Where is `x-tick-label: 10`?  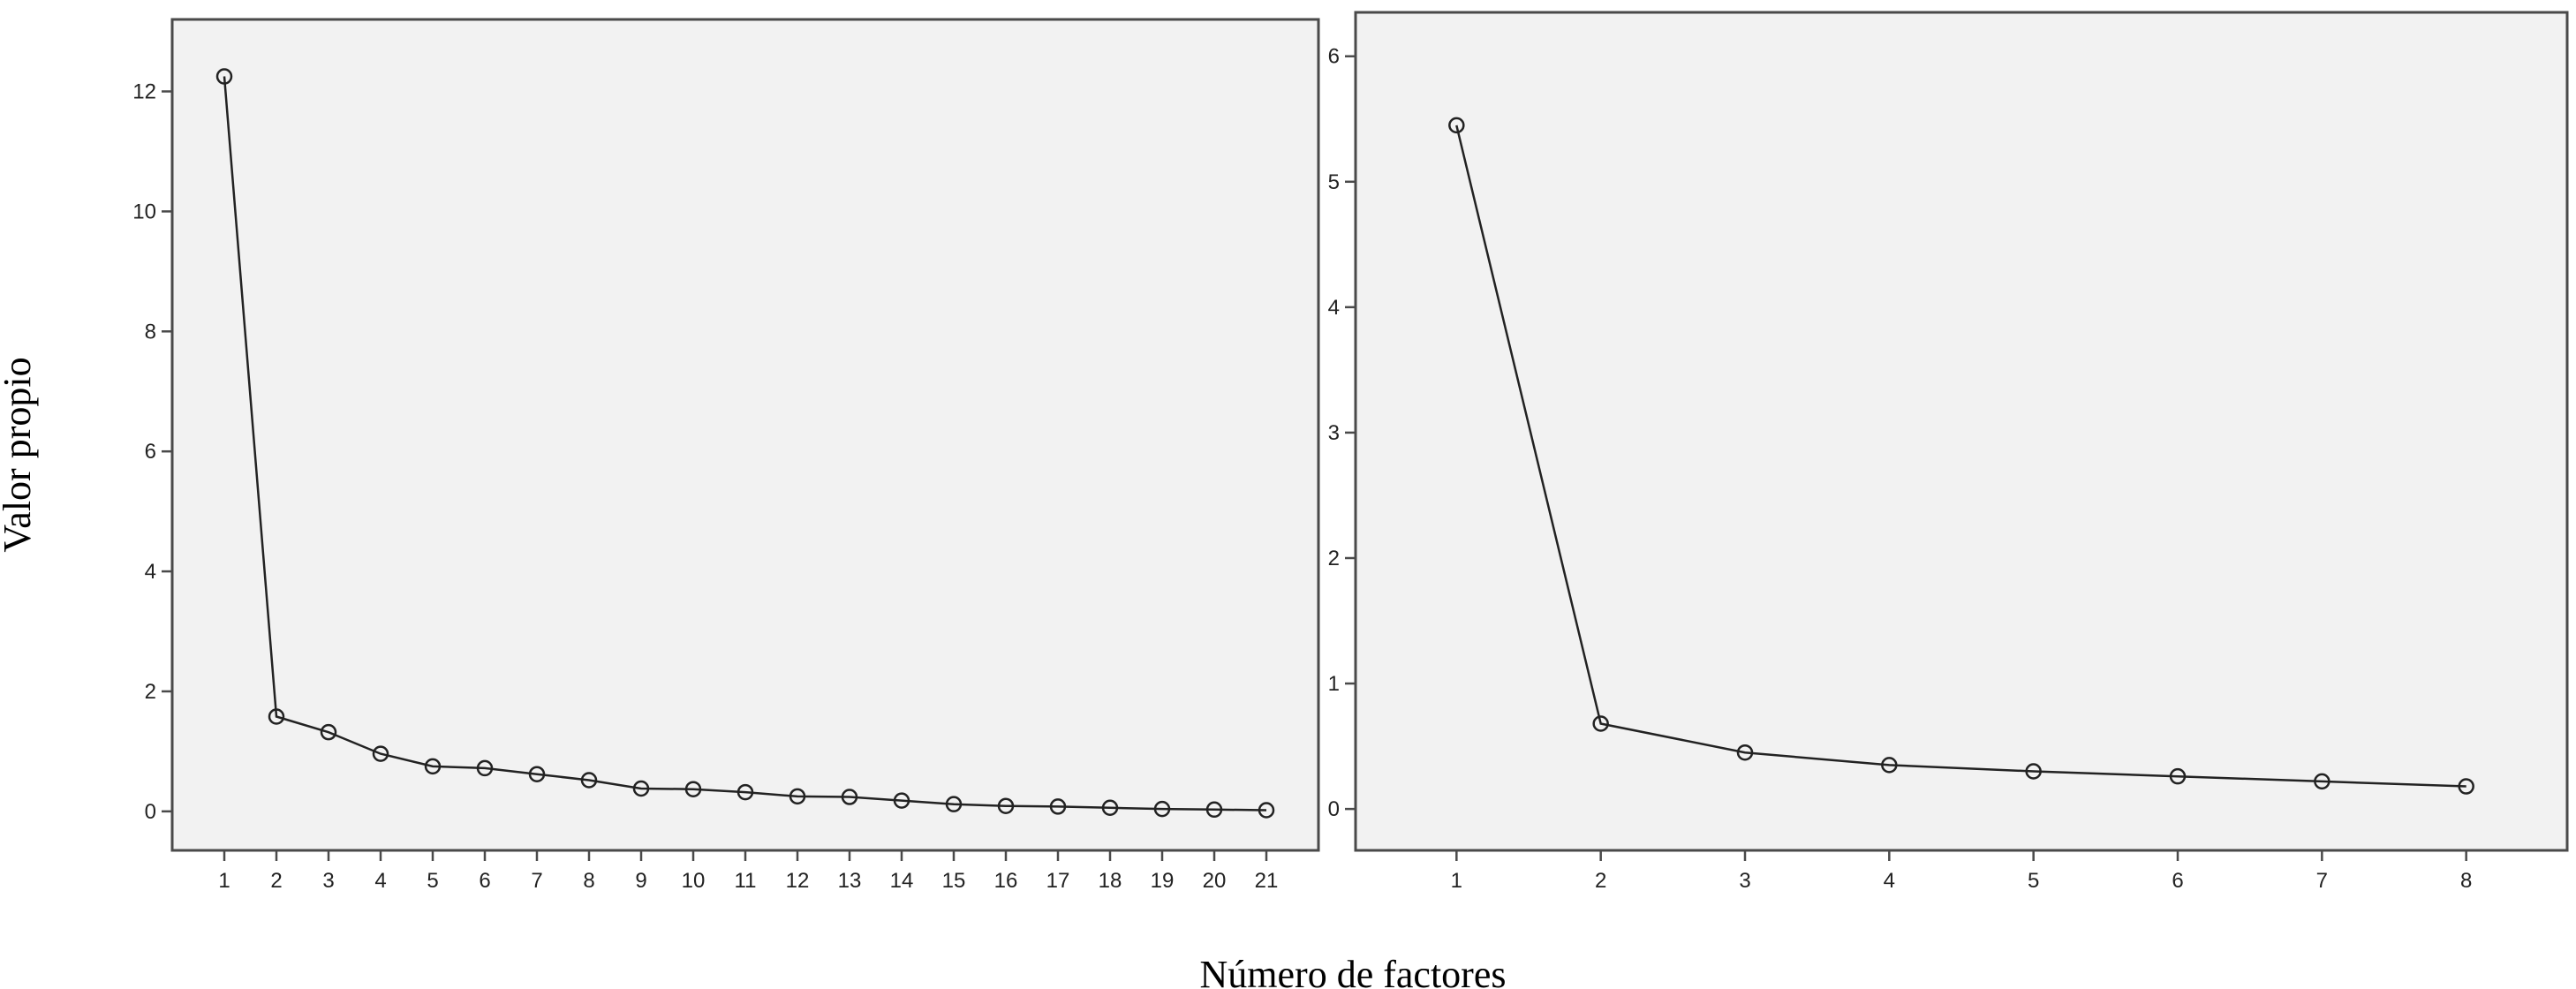 x-tick-label: 10 is located at coordinates (694, 881).